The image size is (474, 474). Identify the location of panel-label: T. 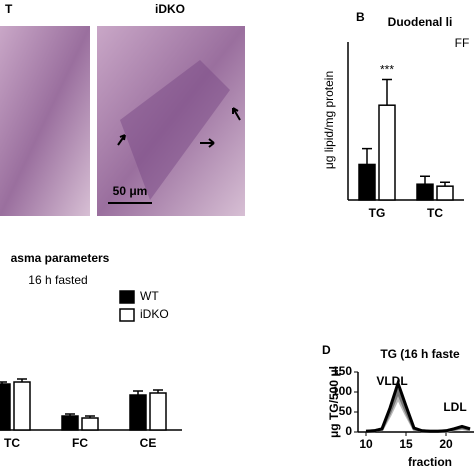
(9, 9).